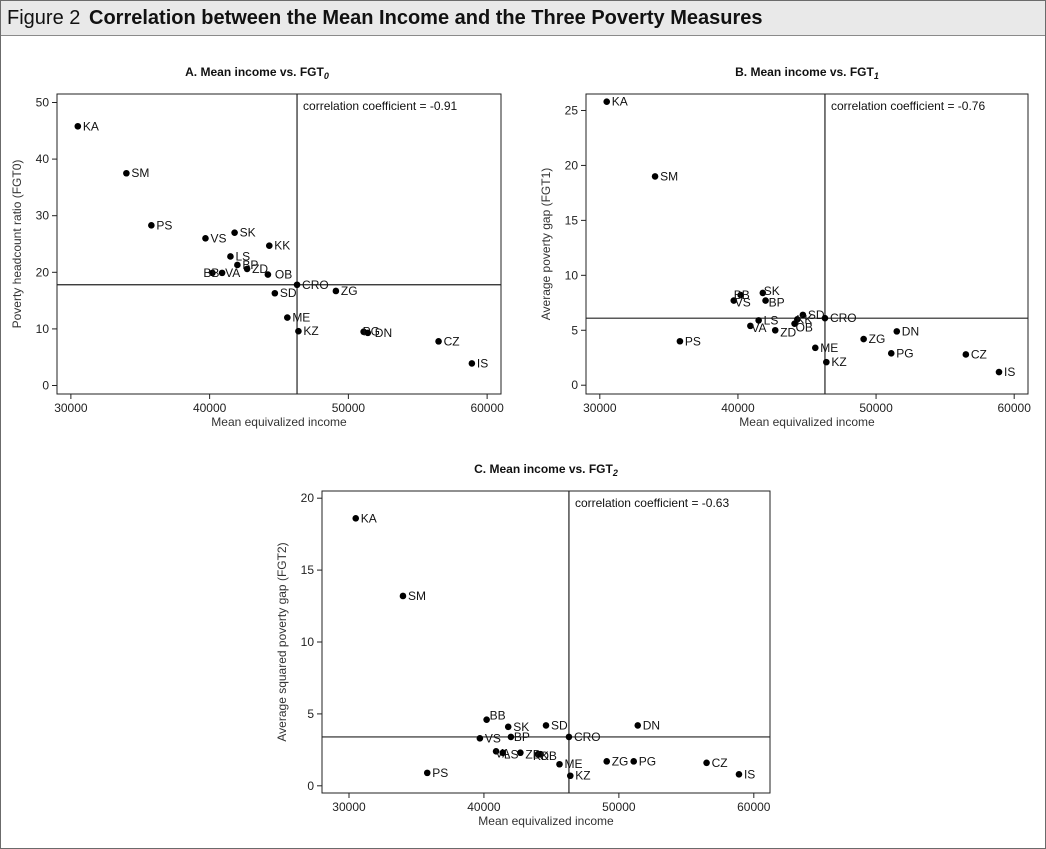 This screenshot has width=1046, height=849. What do you see at coordinates (484, 807) in the screenshot?
I see `x-tick-label: 40000` at bounding box center [484, 807].